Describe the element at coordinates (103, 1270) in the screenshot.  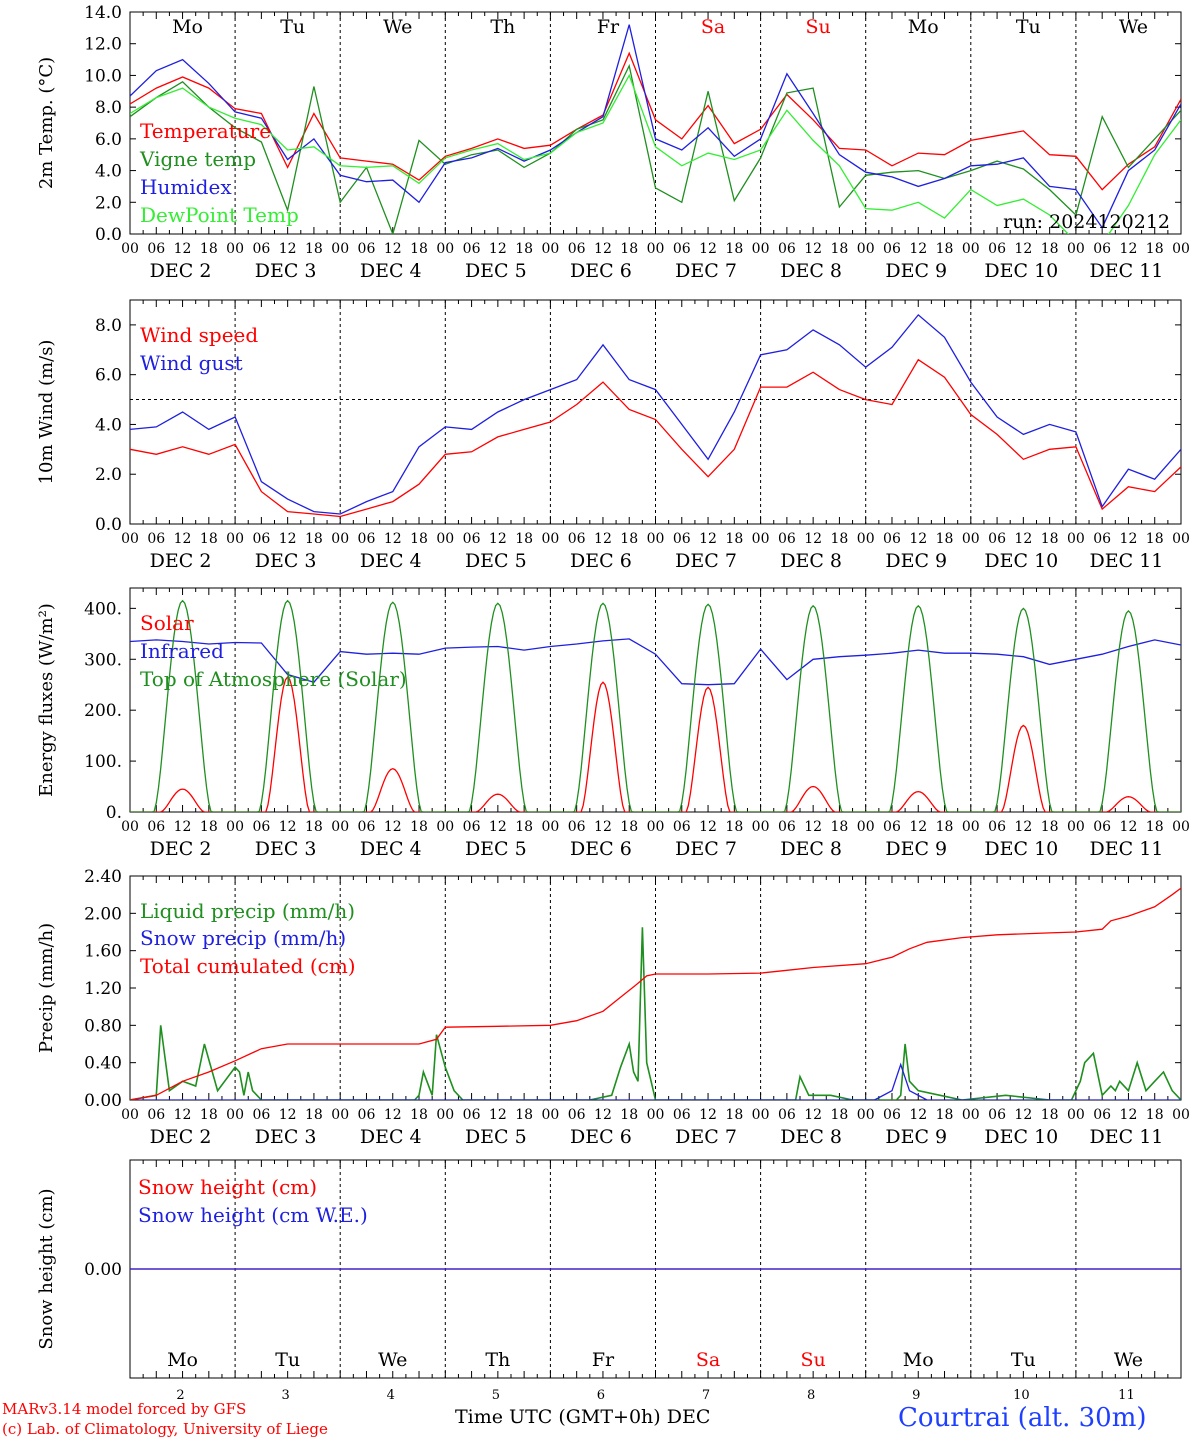
I see `y-tick-label: 0.00` at that location.